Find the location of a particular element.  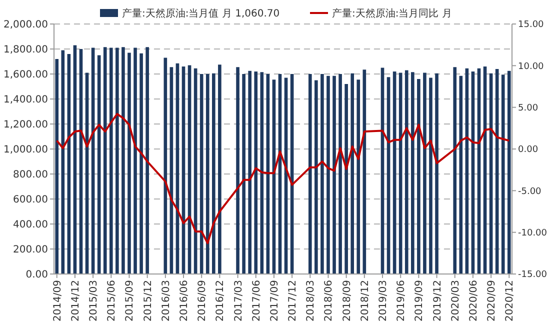

x-tick-label: 2020/06 is located at coordinates (474, 301).